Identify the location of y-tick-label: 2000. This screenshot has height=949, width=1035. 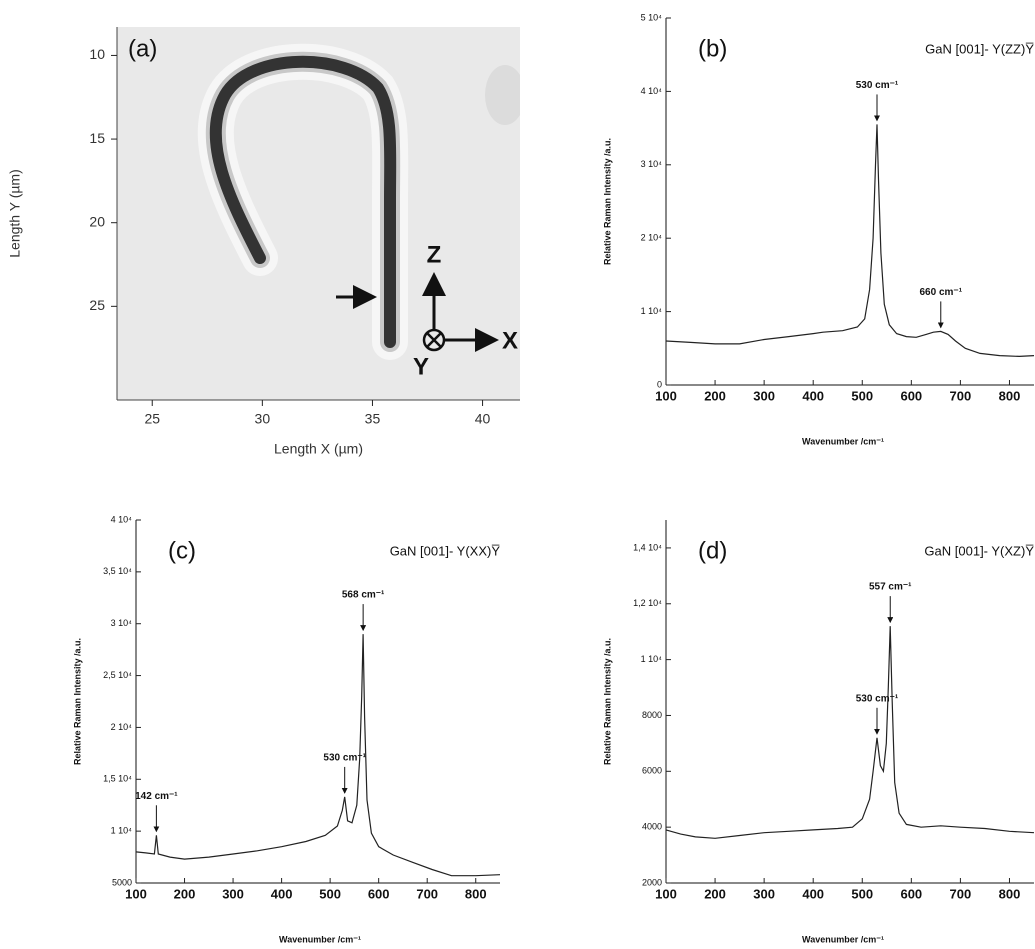
(652, 882).